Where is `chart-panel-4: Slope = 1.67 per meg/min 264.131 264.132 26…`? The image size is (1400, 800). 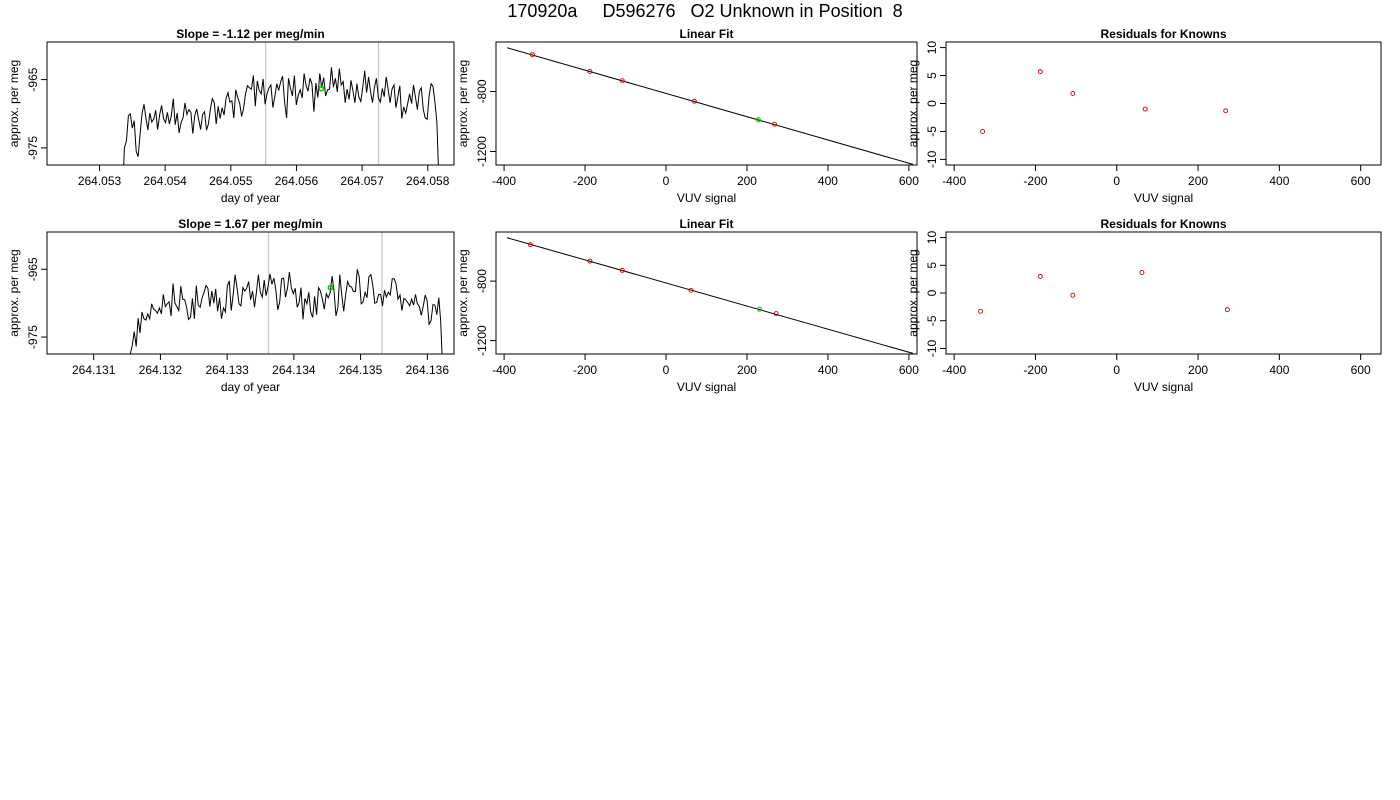 chart-panel-4: Slope = 1.67 per meg/min 264.131 264.132 26… is located at coordinates (231, 305).